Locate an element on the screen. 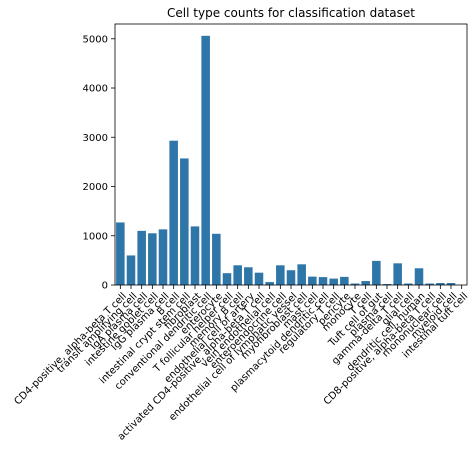  x-tick-label-0: CD4-positive, alpha-beta T cell is located at coordinates (70, 349).